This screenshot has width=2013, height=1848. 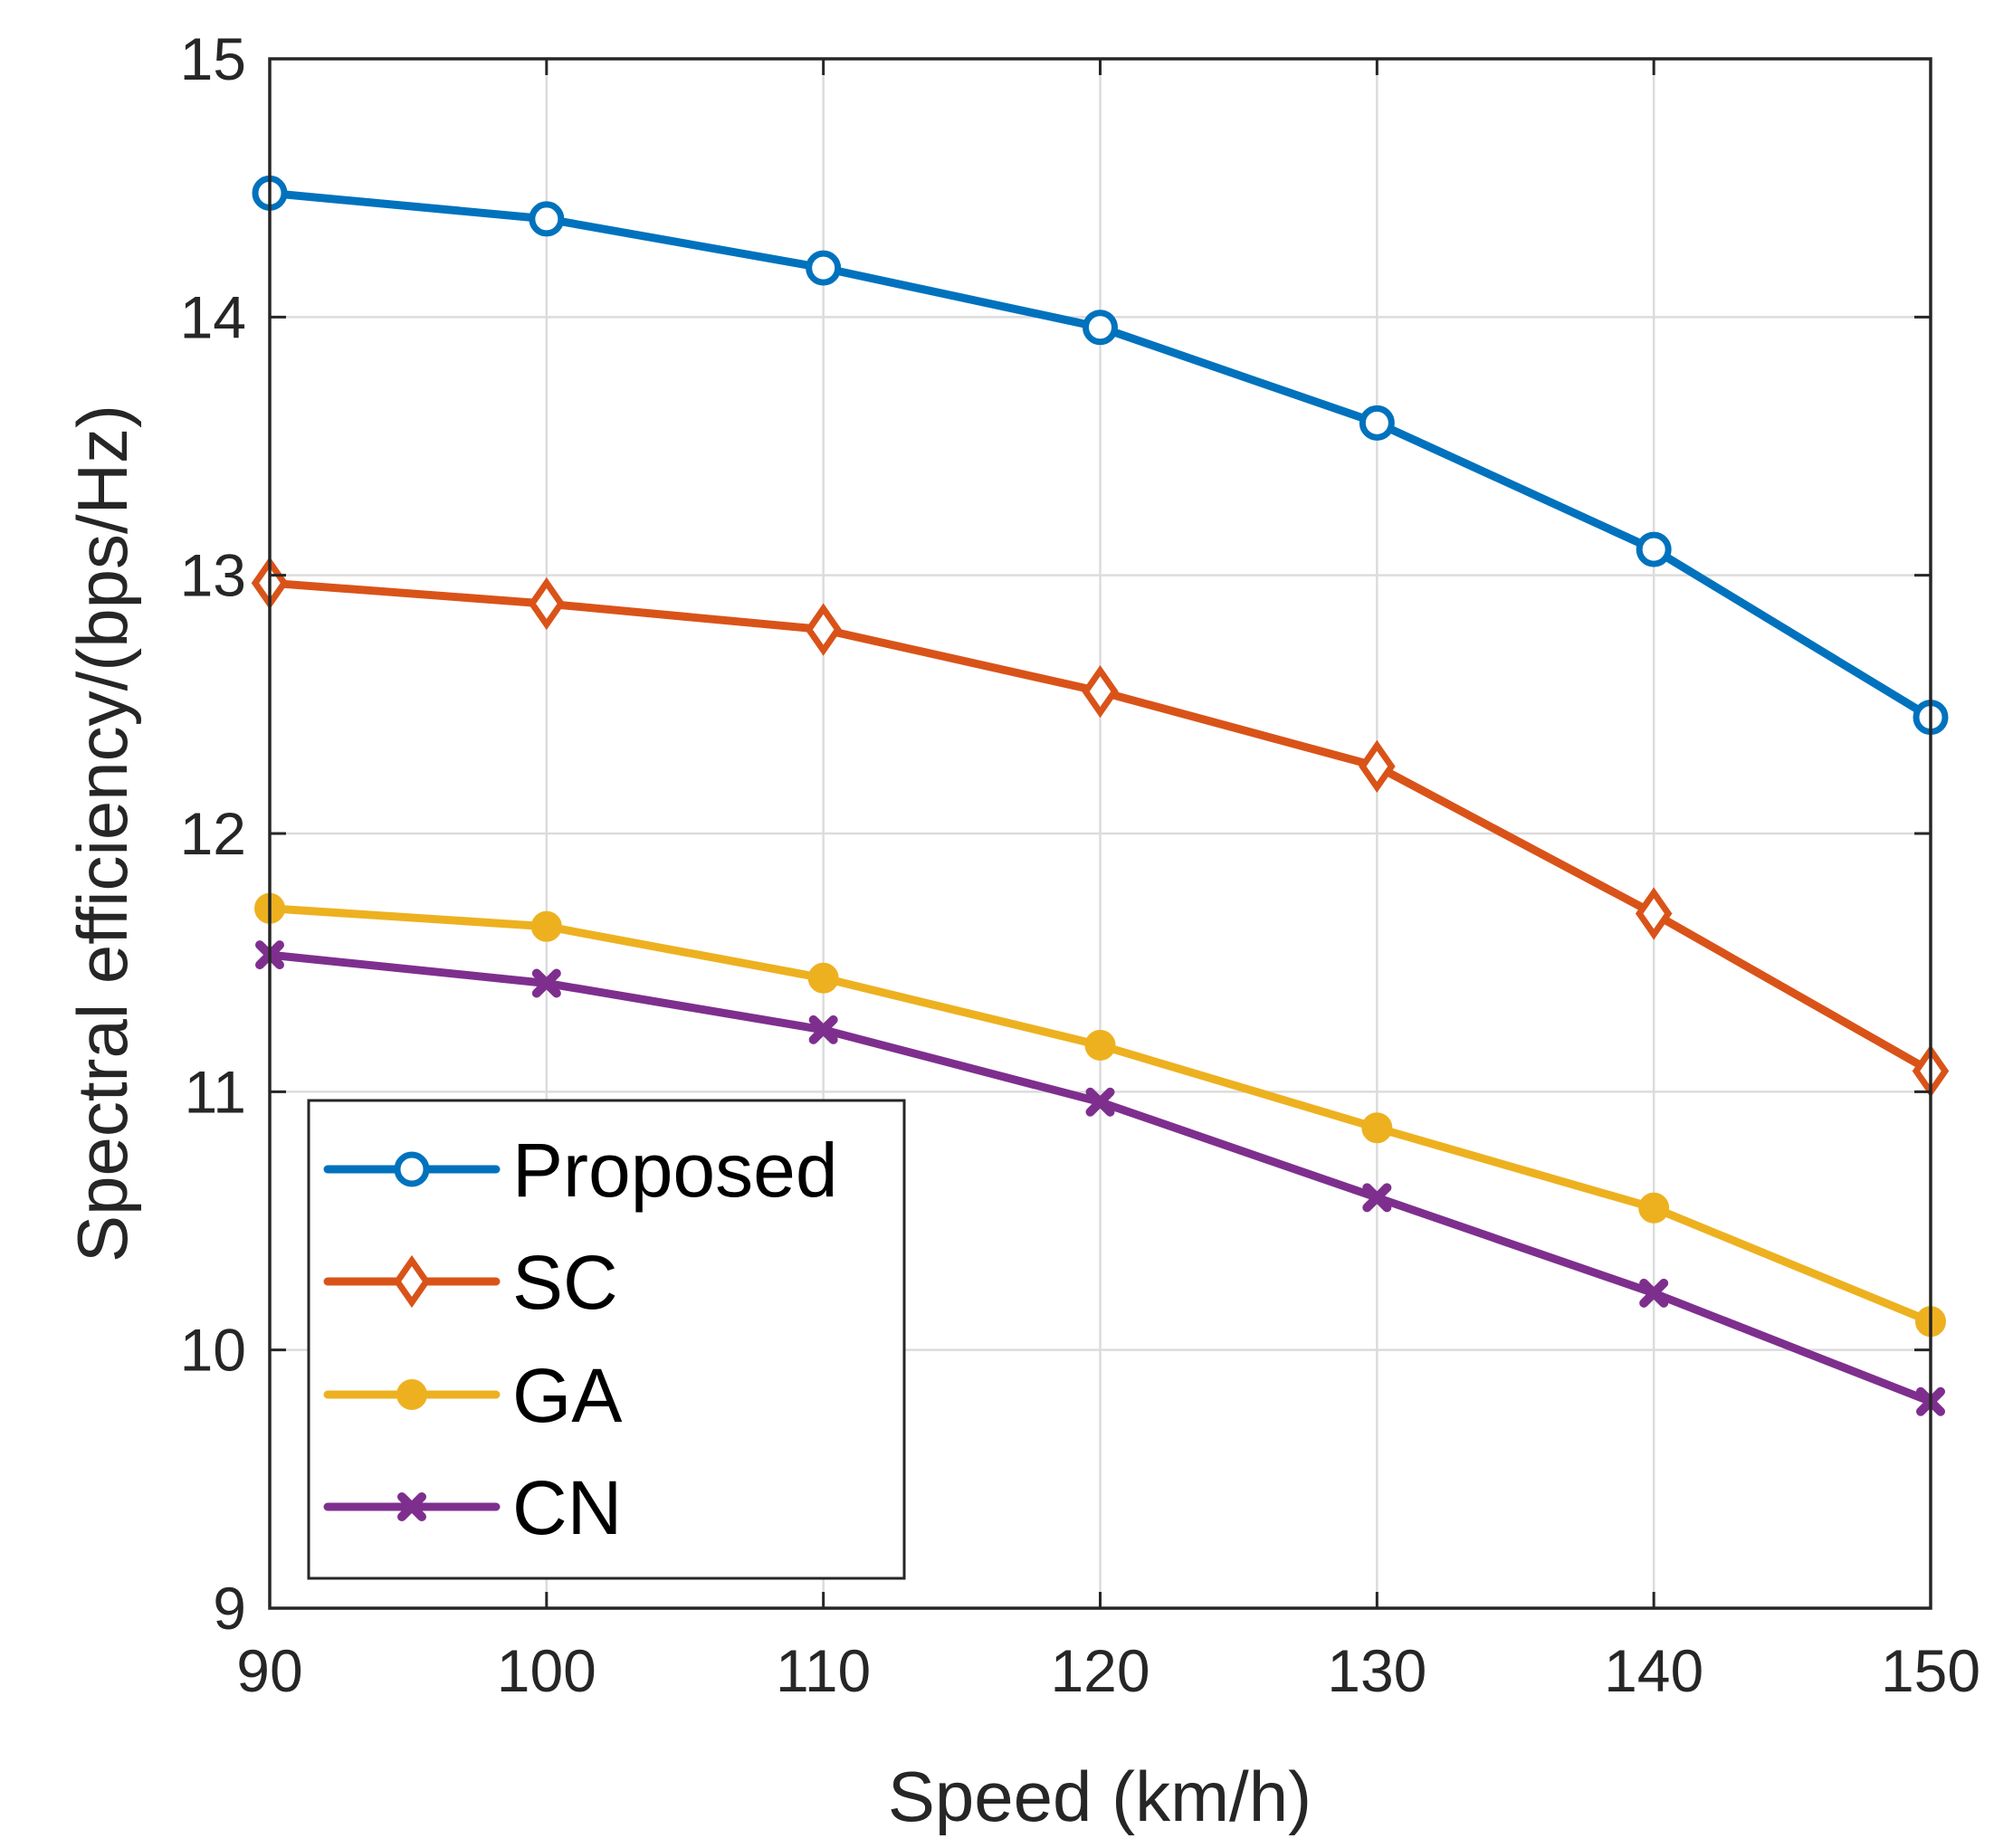 What do you see at coordinates (675, 1170) in the screenshot?
I see `legend-label: Proposed` at bounding box center [675, 1170].